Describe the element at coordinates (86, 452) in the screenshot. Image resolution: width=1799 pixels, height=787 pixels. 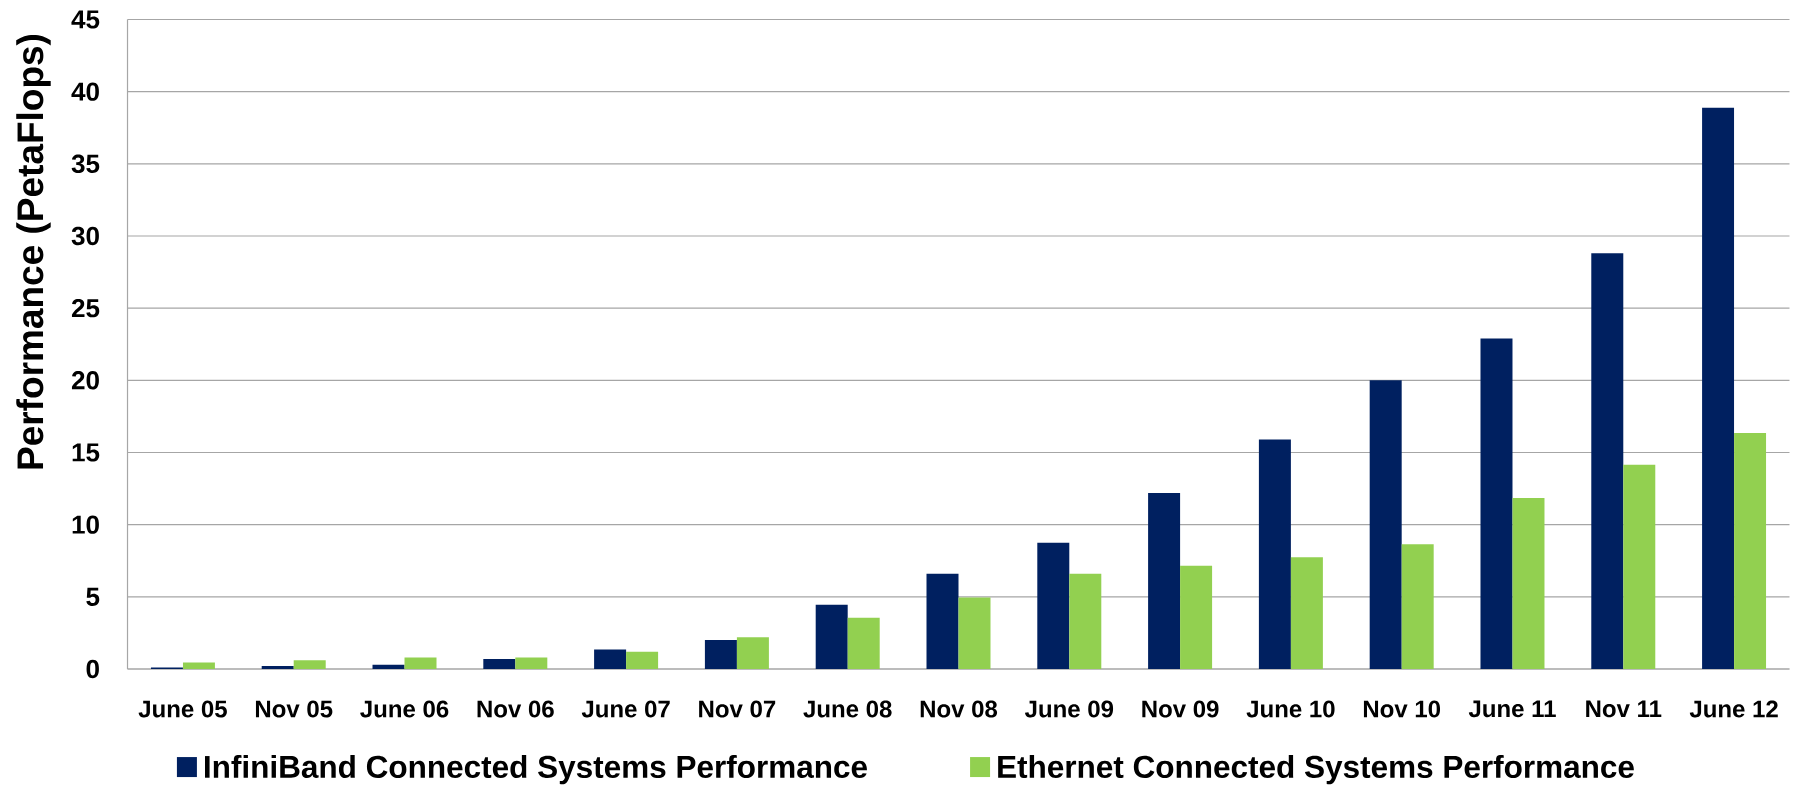
I see `y-tick-label: 15` at that location.